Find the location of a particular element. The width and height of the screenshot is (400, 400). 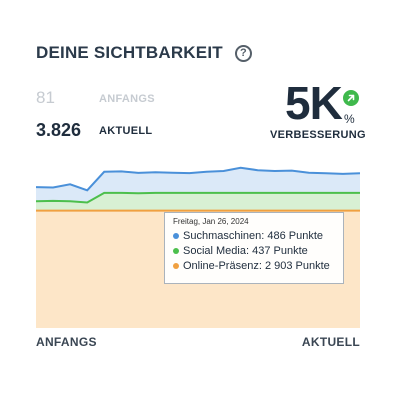

tooltip-presence-prefix: Online-Präsenz: is located at coordinates (222, 265).